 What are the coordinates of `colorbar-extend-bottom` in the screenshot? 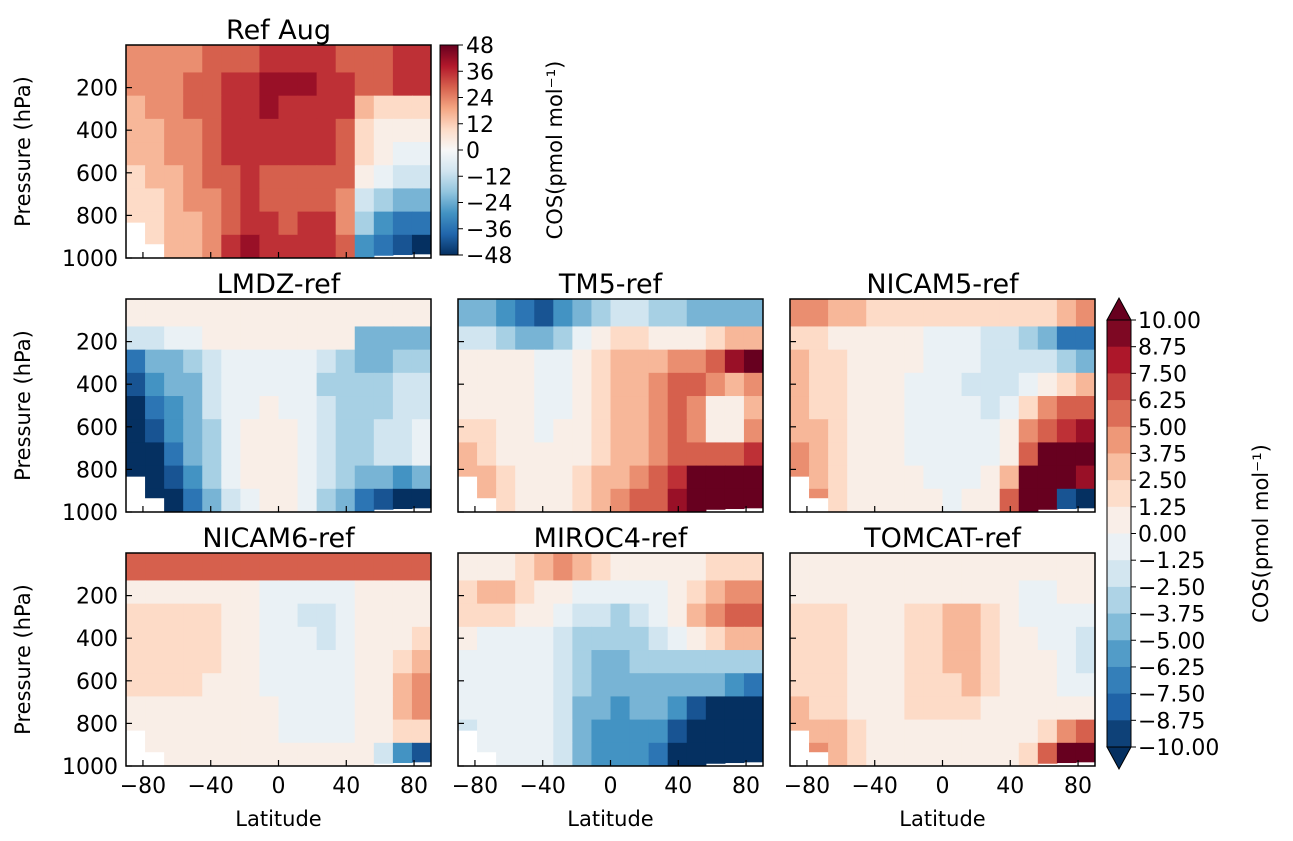 It's located at (1119, 758).